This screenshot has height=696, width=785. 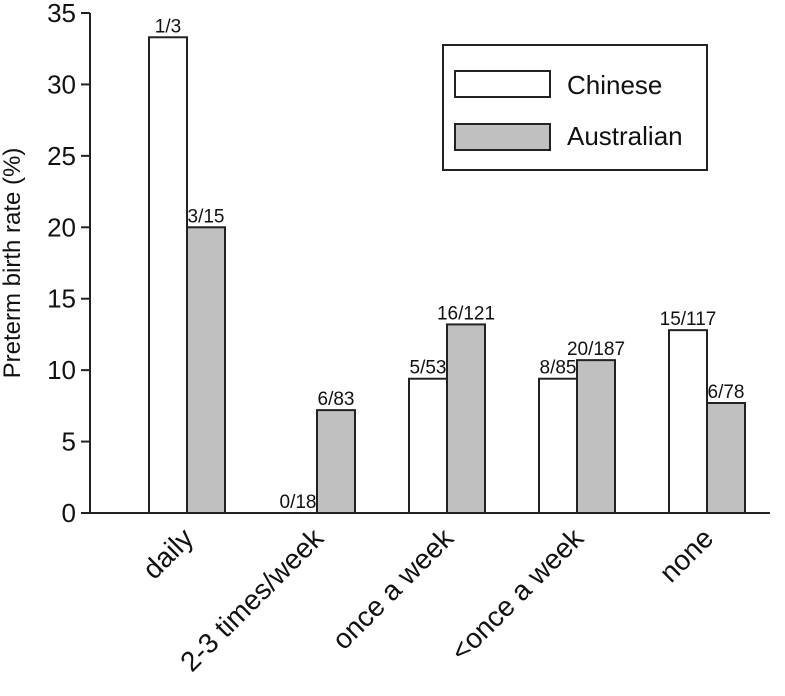 I want to click on data-label-chinese-none: 15/117, so click(x=688, y=319).